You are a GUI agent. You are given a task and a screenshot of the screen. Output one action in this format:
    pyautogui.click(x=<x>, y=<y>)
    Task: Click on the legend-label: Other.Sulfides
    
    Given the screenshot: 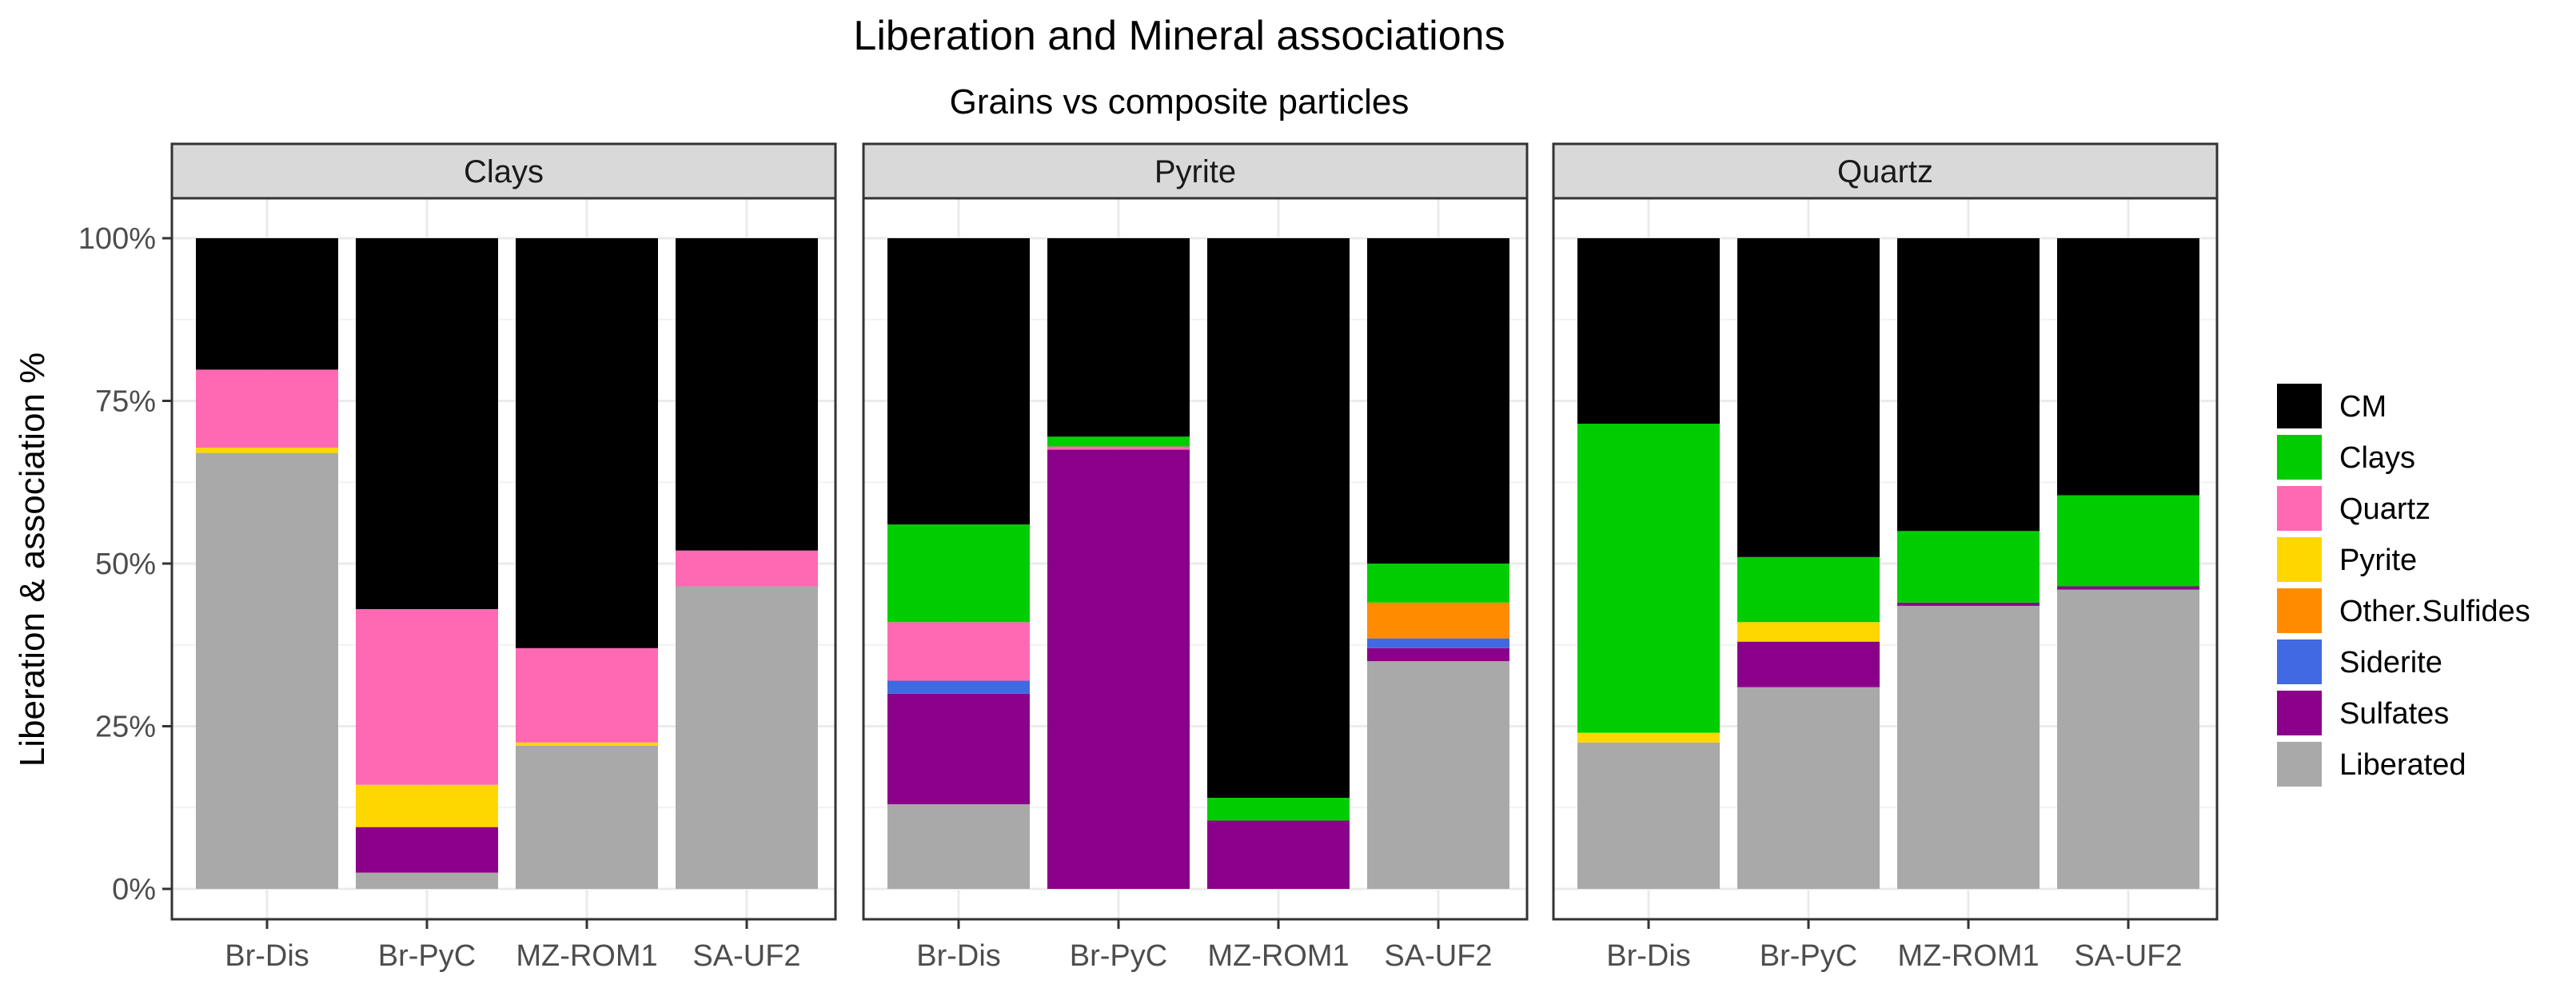 What is the action you would take?
    pyautogui.click(x=2434, y=611)
    